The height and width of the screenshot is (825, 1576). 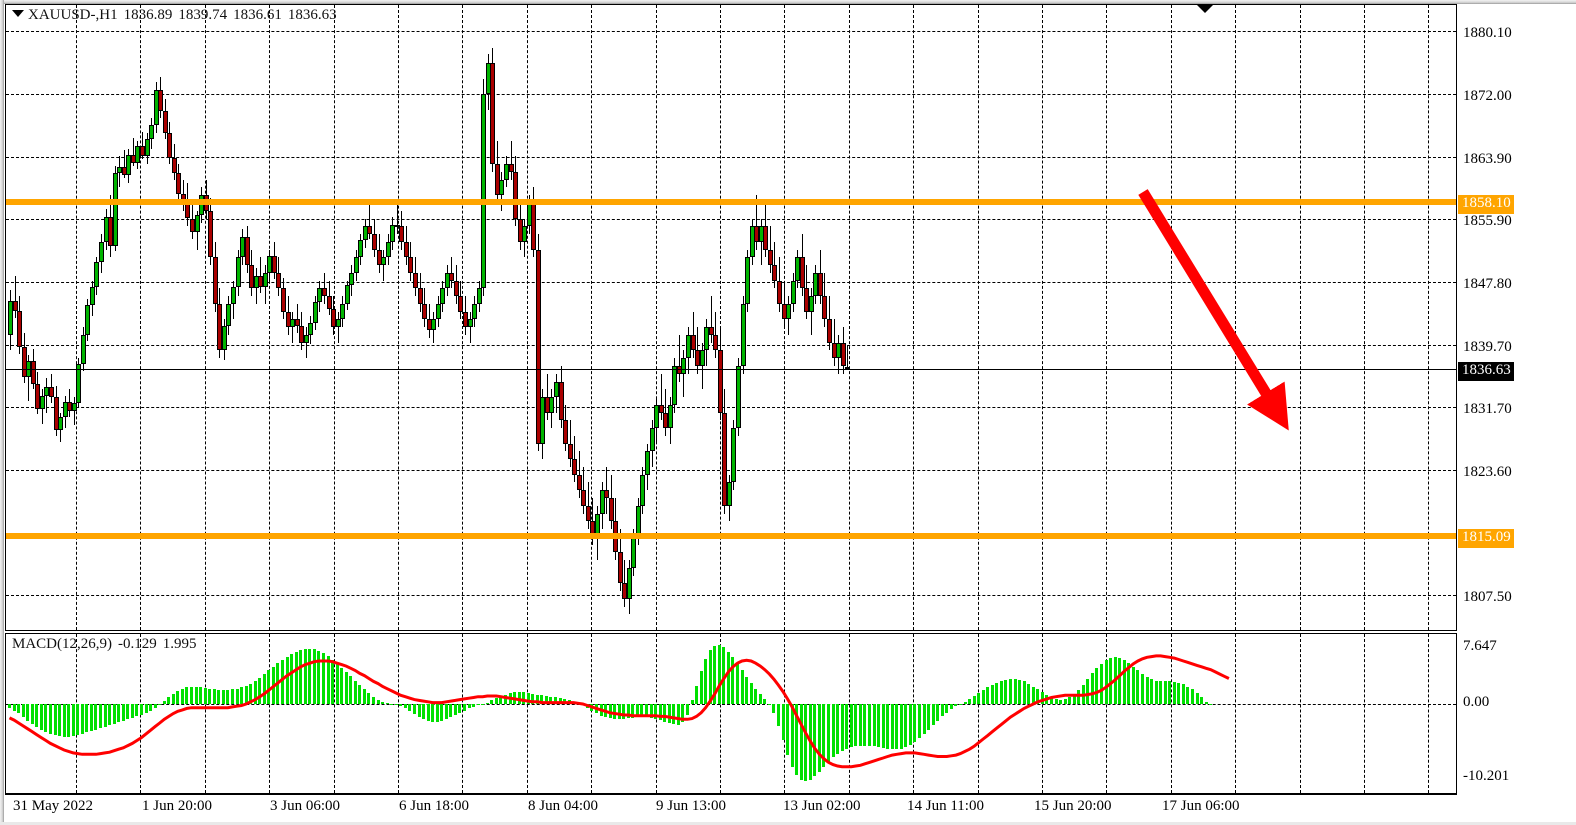 I want to click on chart-position-marker-icon, so click(x=1205, y=8).